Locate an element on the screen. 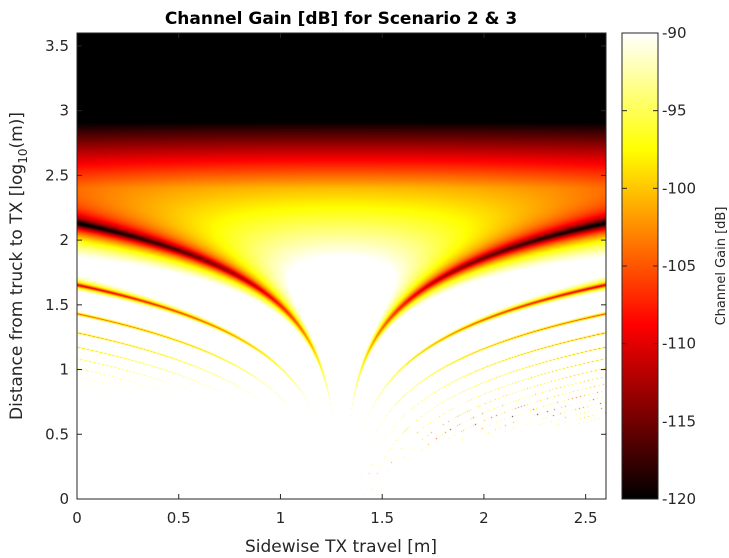 Image resolution: width=729 pixels, height=558 pixels. x-tick-label: 0 is located at coordinates (77, 518).